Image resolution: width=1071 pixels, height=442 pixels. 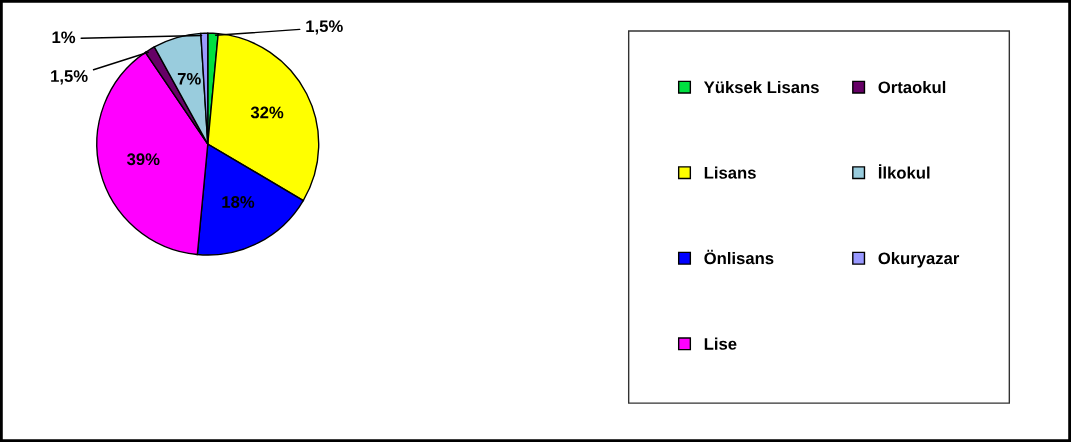 What do you see at coordinates (143, 159) in the screenshot?
I see `data-label: 39%` at bounding box center [143, 159].